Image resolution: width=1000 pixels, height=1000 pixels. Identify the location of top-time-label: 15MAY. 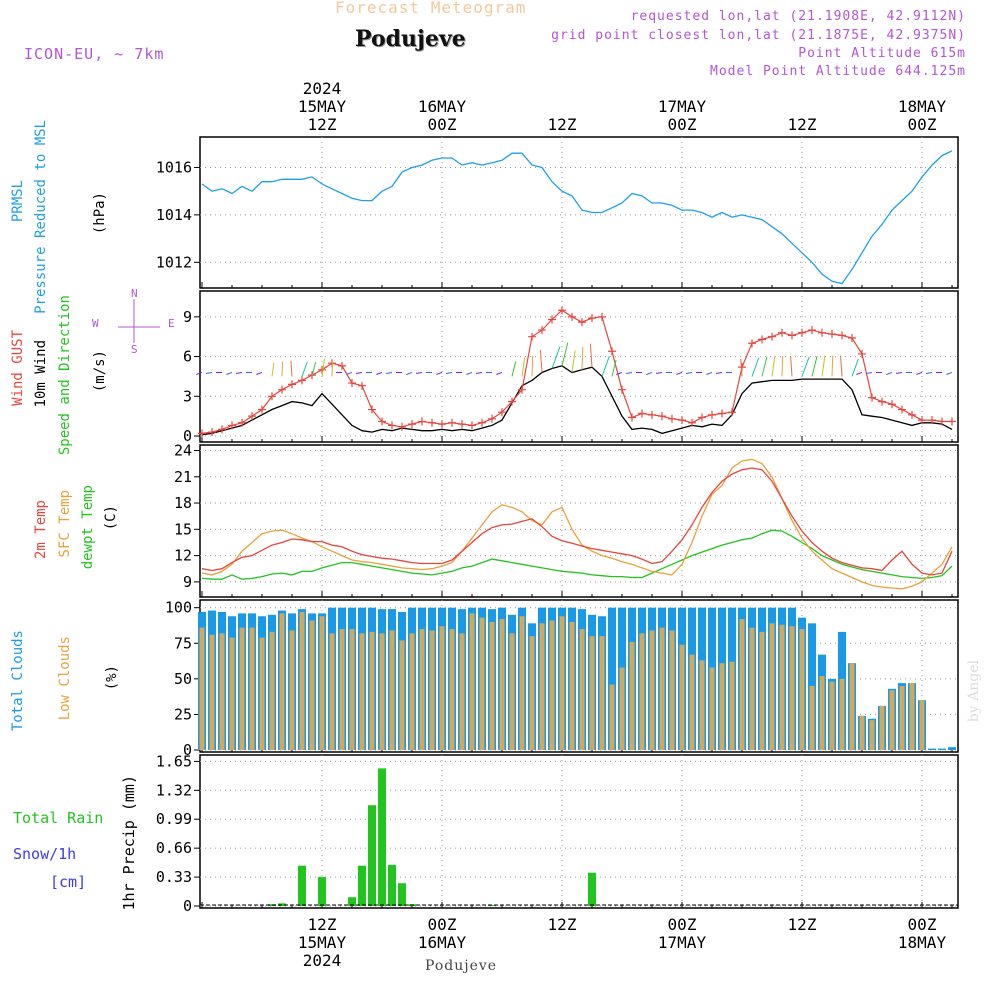
(322, 106).